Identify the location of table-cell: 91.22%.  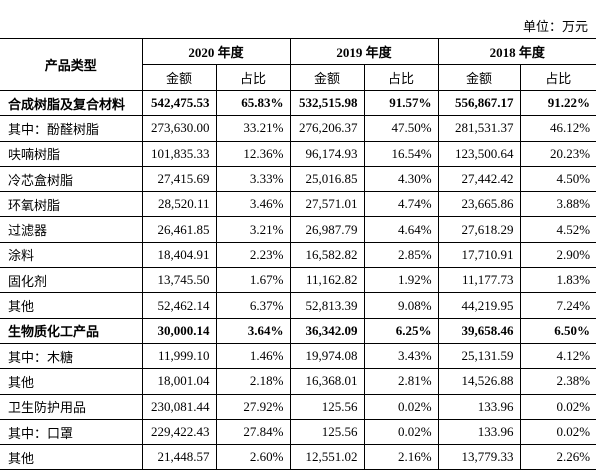
(557, 103).